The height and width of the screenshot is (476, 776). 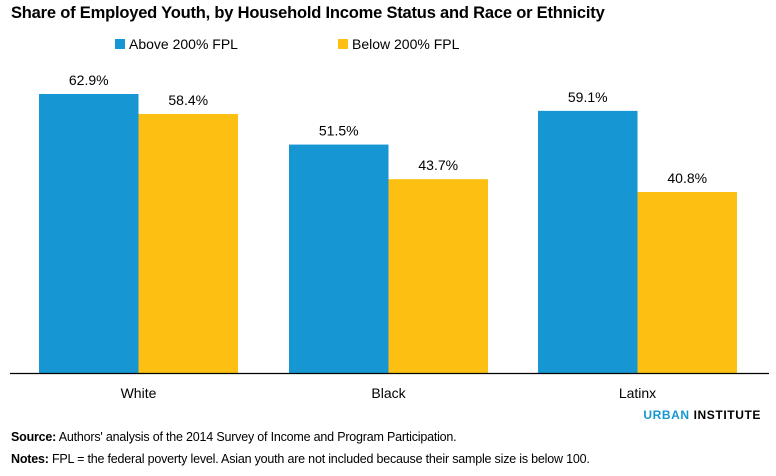 I want to click on bar-latinx-above, so click(x=588, y=242).